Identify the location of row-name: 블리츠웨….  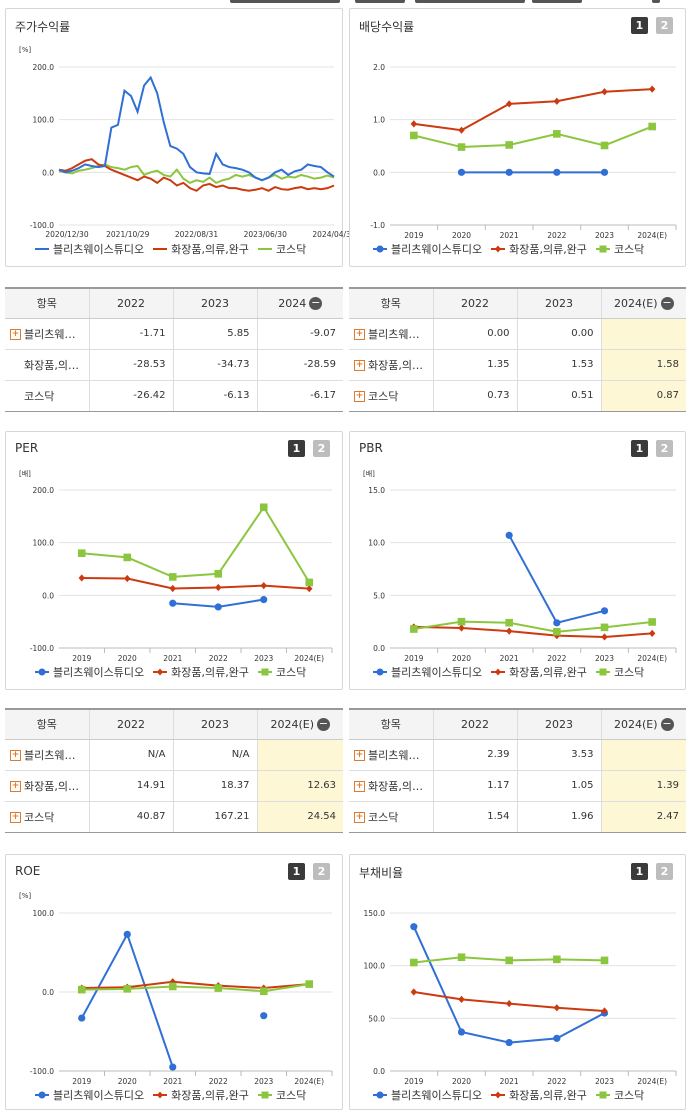
(50, 755).